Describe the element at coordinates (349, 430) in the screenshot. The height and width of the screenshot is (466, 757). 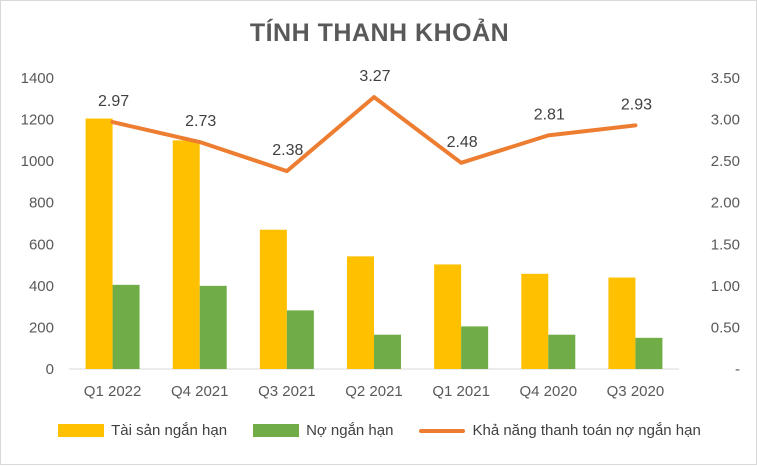
I see `legend-label-liabilities: Nợ ngắn hạn` at that location.